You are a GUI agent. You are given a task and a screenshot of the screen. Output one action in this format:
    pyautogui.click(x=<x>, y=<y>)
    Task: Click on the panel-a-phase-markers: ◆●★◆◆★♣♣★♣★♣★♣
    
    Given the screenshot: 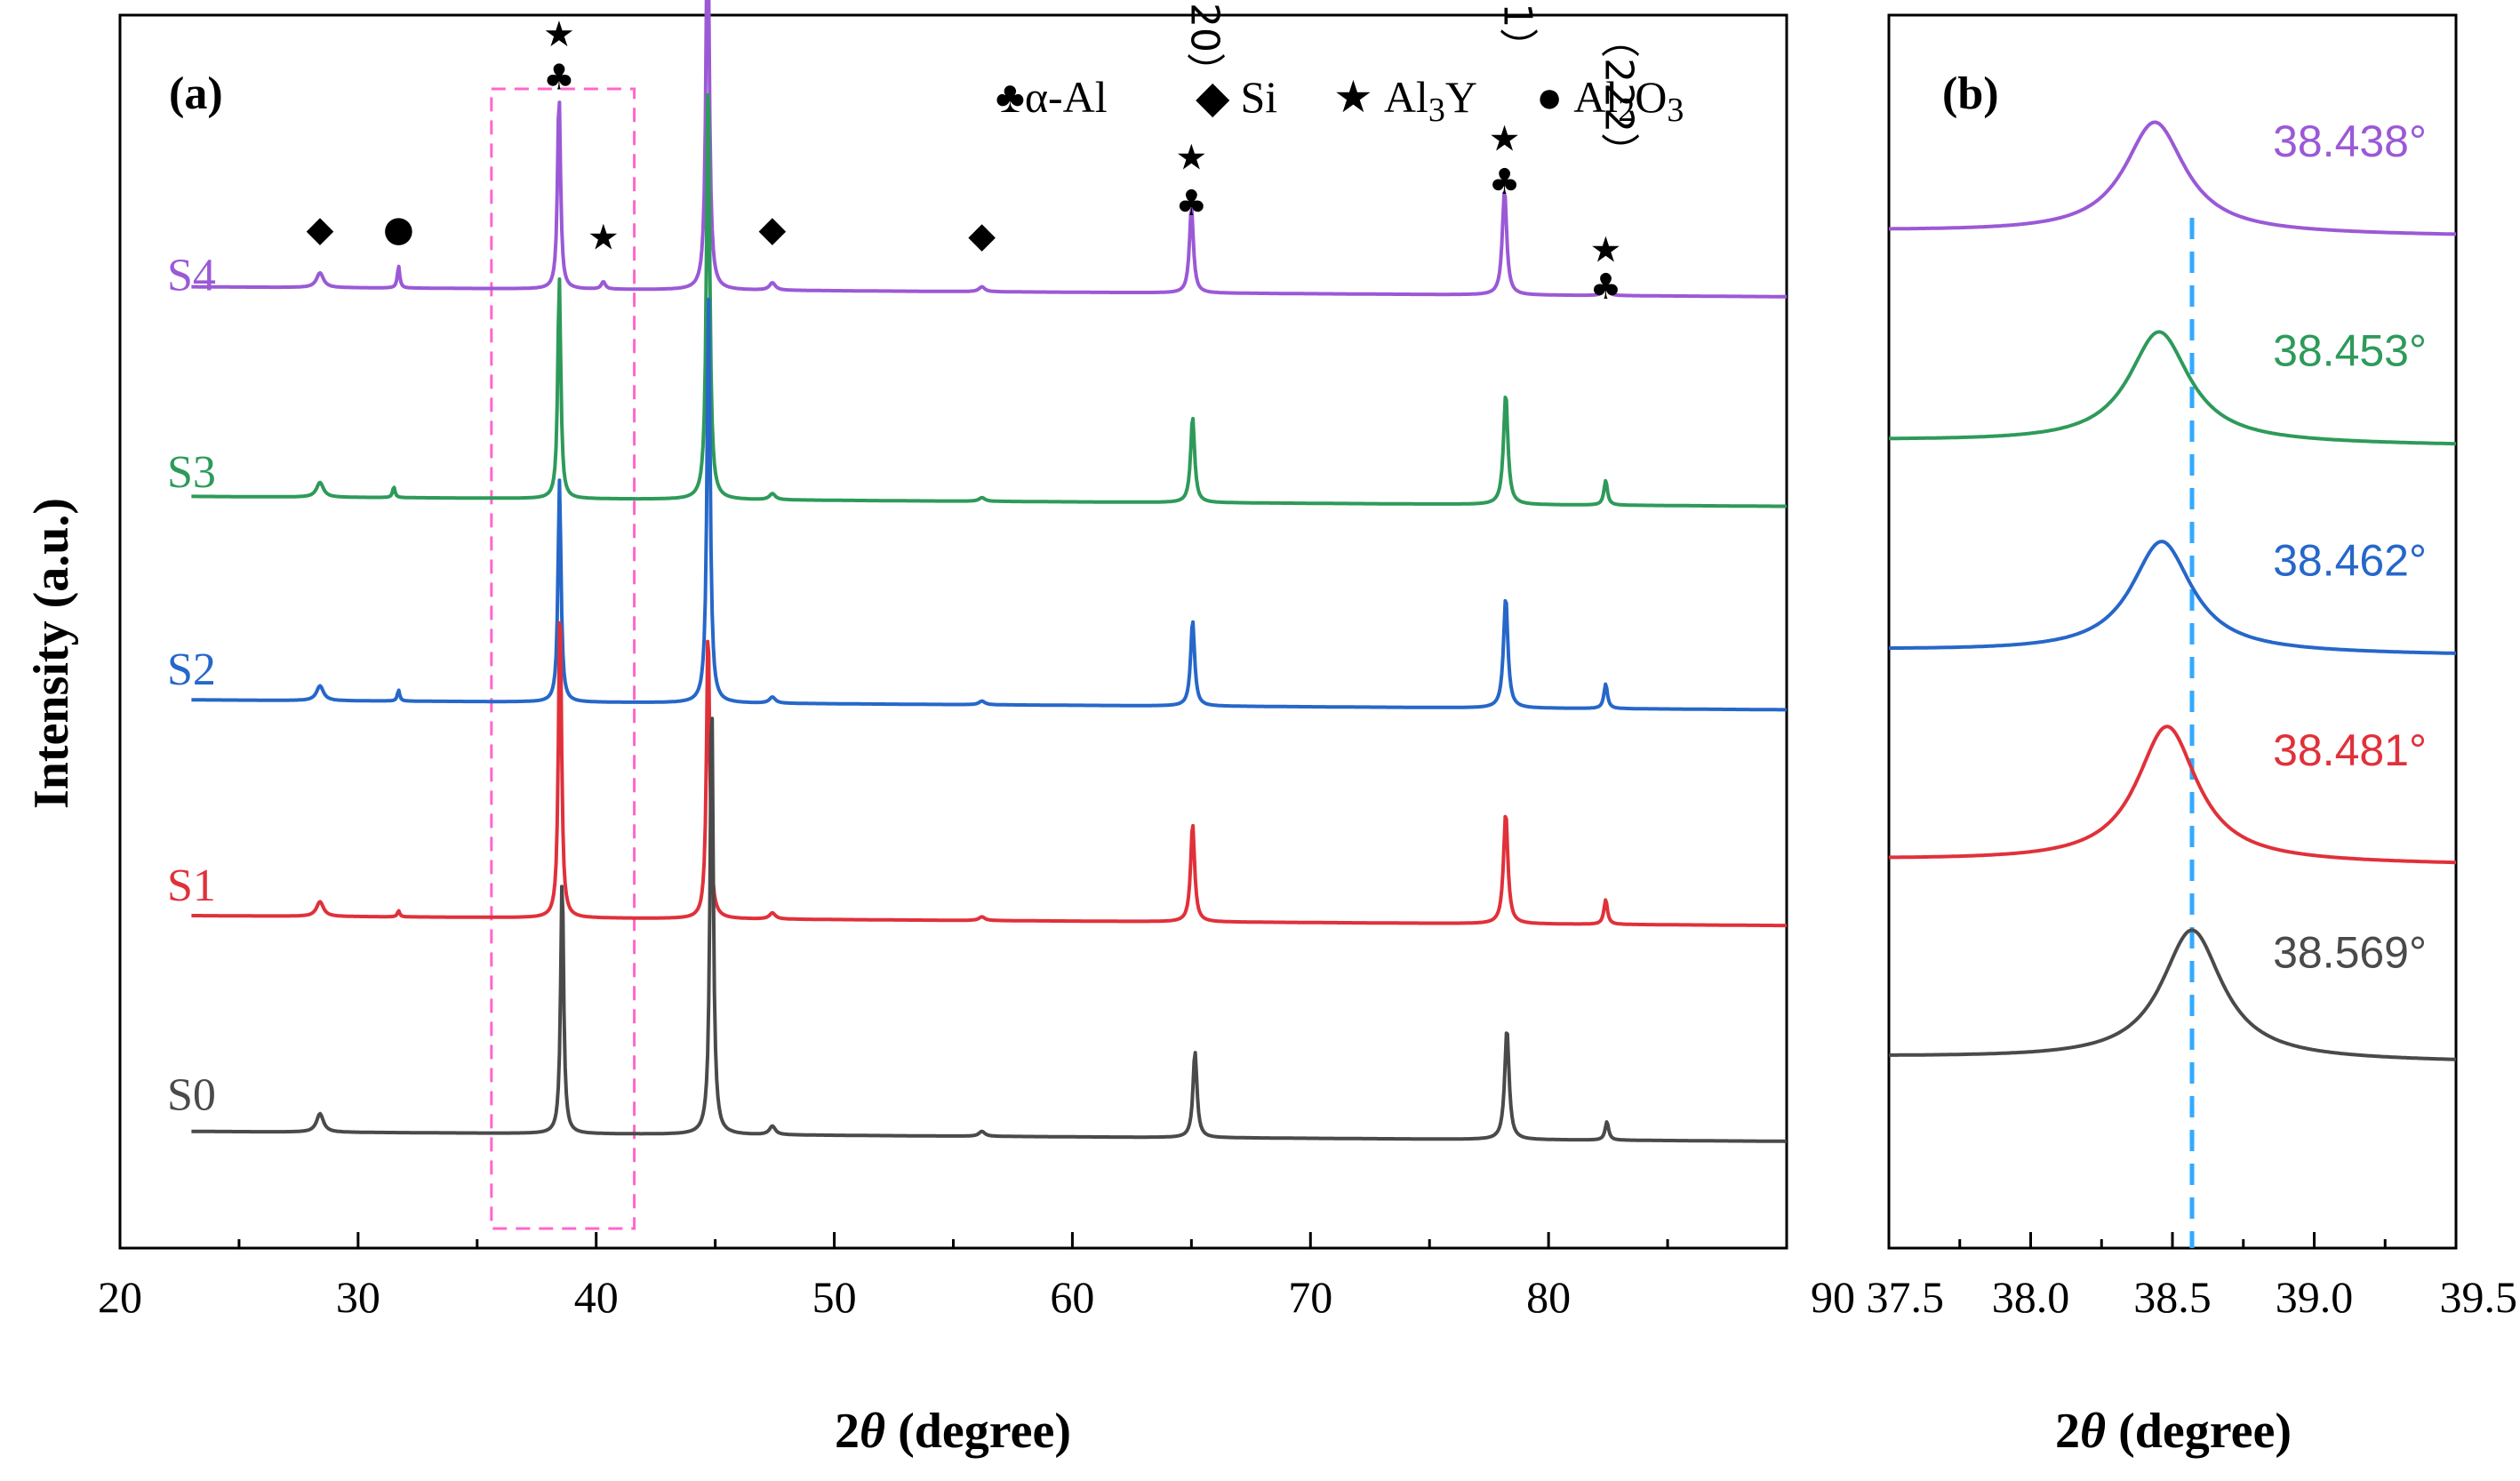 What is the action you would take?
    pyautogui.click(x=964, y=161)
    